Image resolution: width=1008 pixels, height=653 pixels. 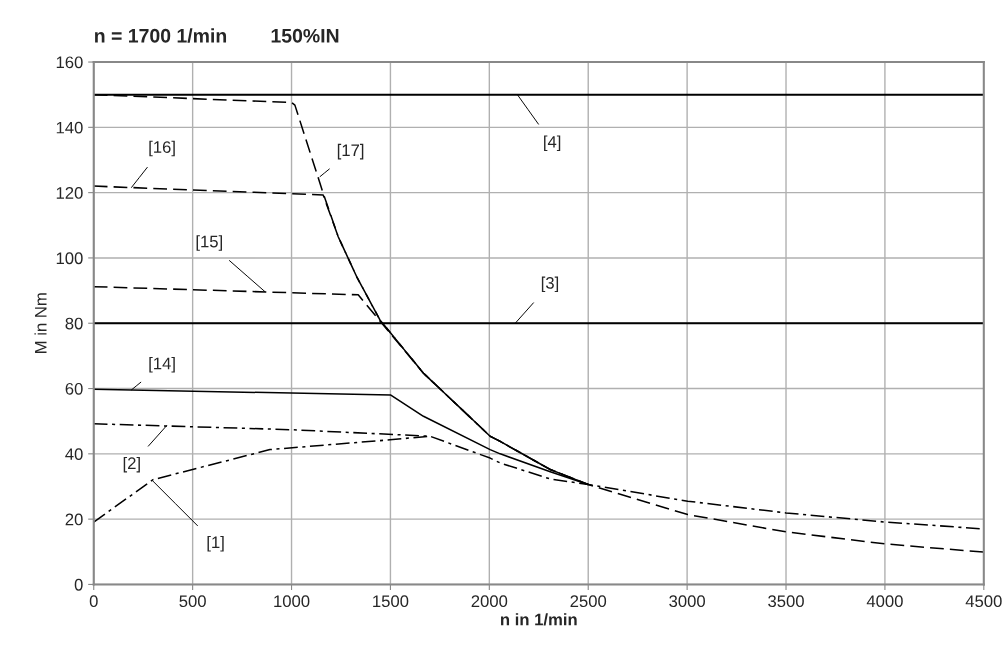 I want to click on x-tick-label: 3500, so click(x=786, y=601).